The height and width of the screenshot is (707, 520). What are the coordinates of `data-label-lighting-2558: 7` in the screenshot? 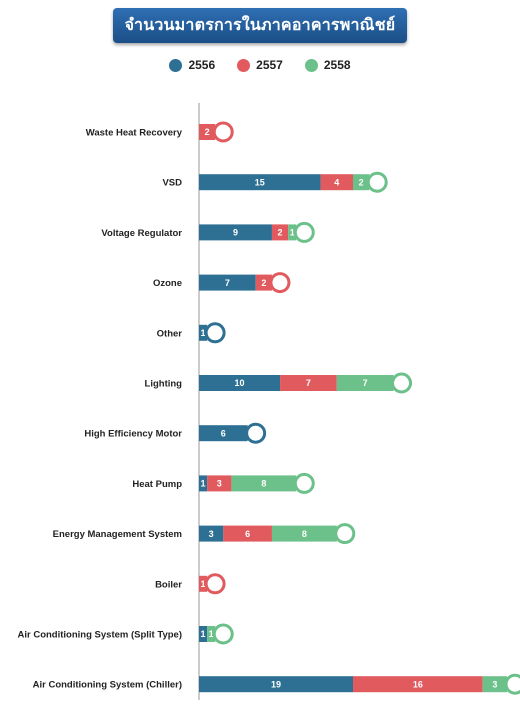 It's located at (365, 383).